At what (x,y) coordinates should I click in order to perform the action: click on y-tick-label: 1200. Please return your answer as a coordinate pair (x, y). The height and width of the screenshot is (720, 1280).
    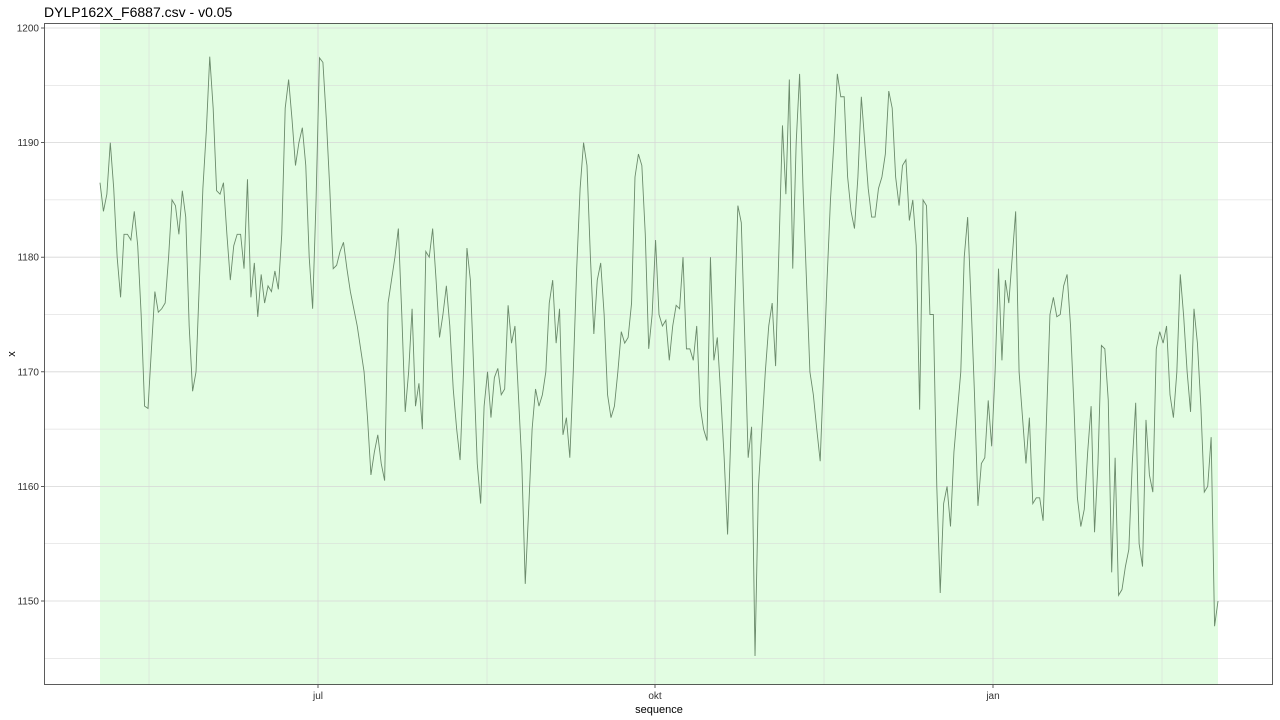
    Looking at the image, I should click on (28, 29).